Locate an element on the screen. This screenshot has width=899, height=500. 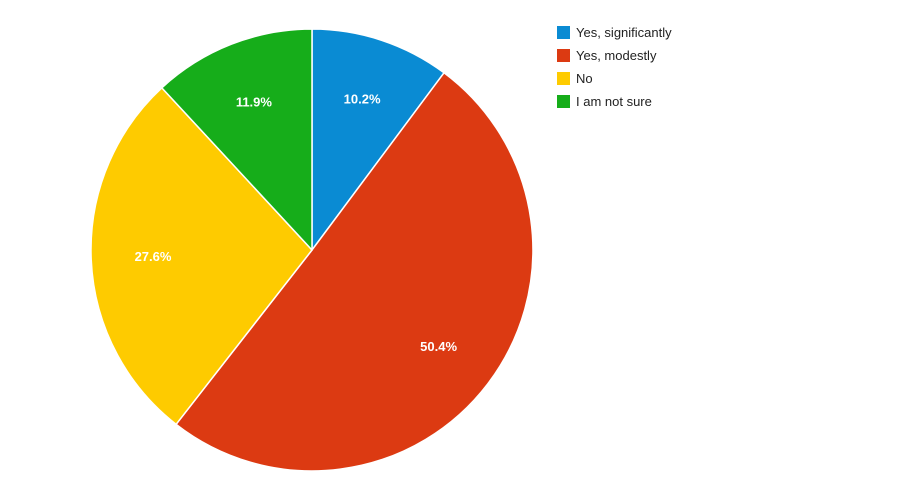
legend-item-yes-modestly: Yes, modestly is located at coordinates (614, 55).